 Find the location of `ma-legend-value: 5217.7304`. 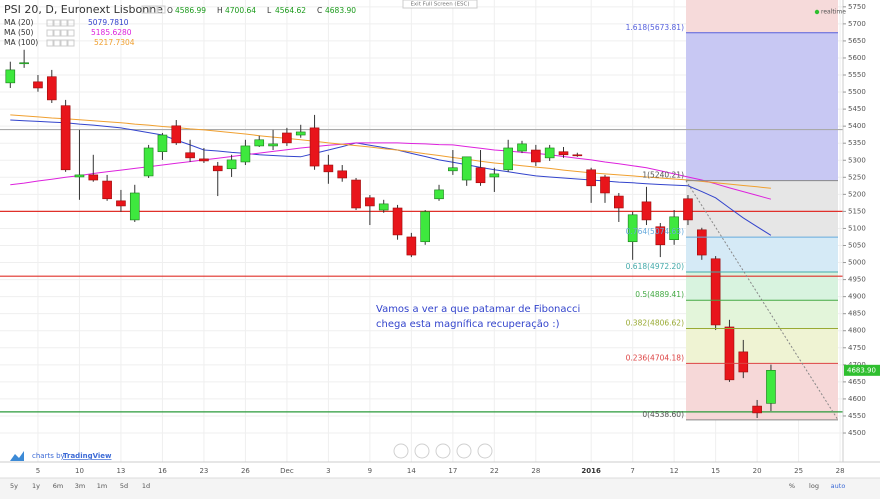

ma-legend-value: 5217.7304 is located at coordinates (114, 42).